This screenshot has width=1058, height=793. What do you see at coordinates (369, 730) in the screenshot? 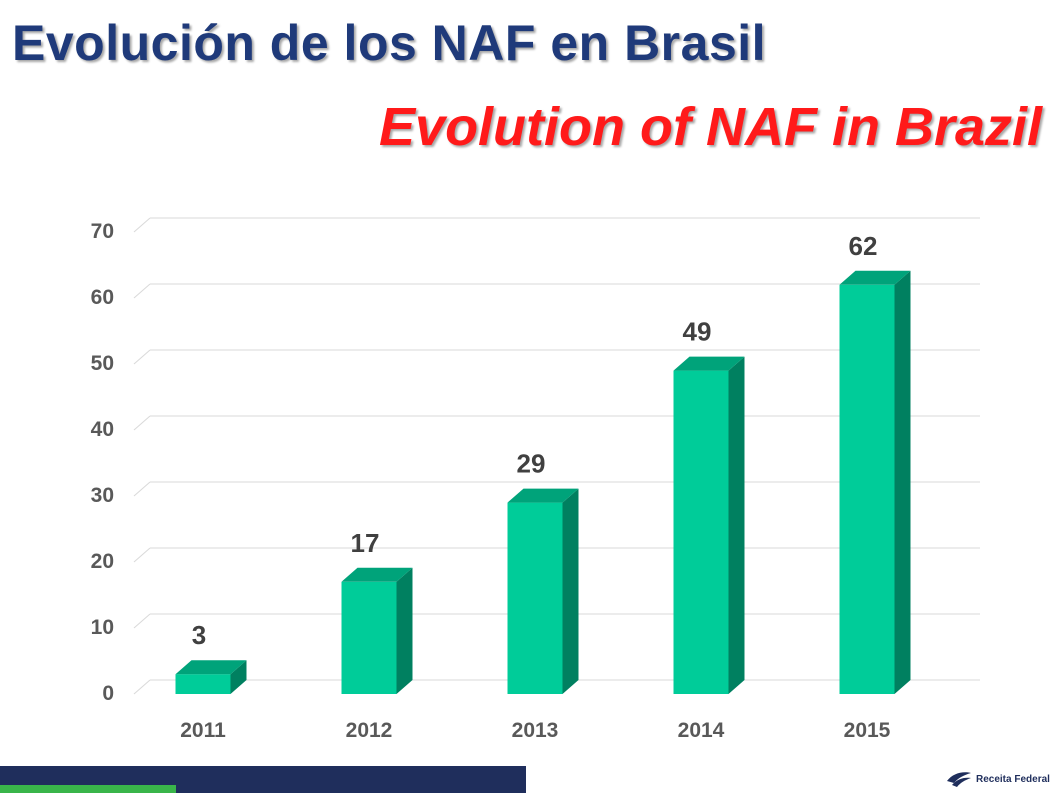
I see `x-tick-label: 2012` at bounding box center [369, 730].